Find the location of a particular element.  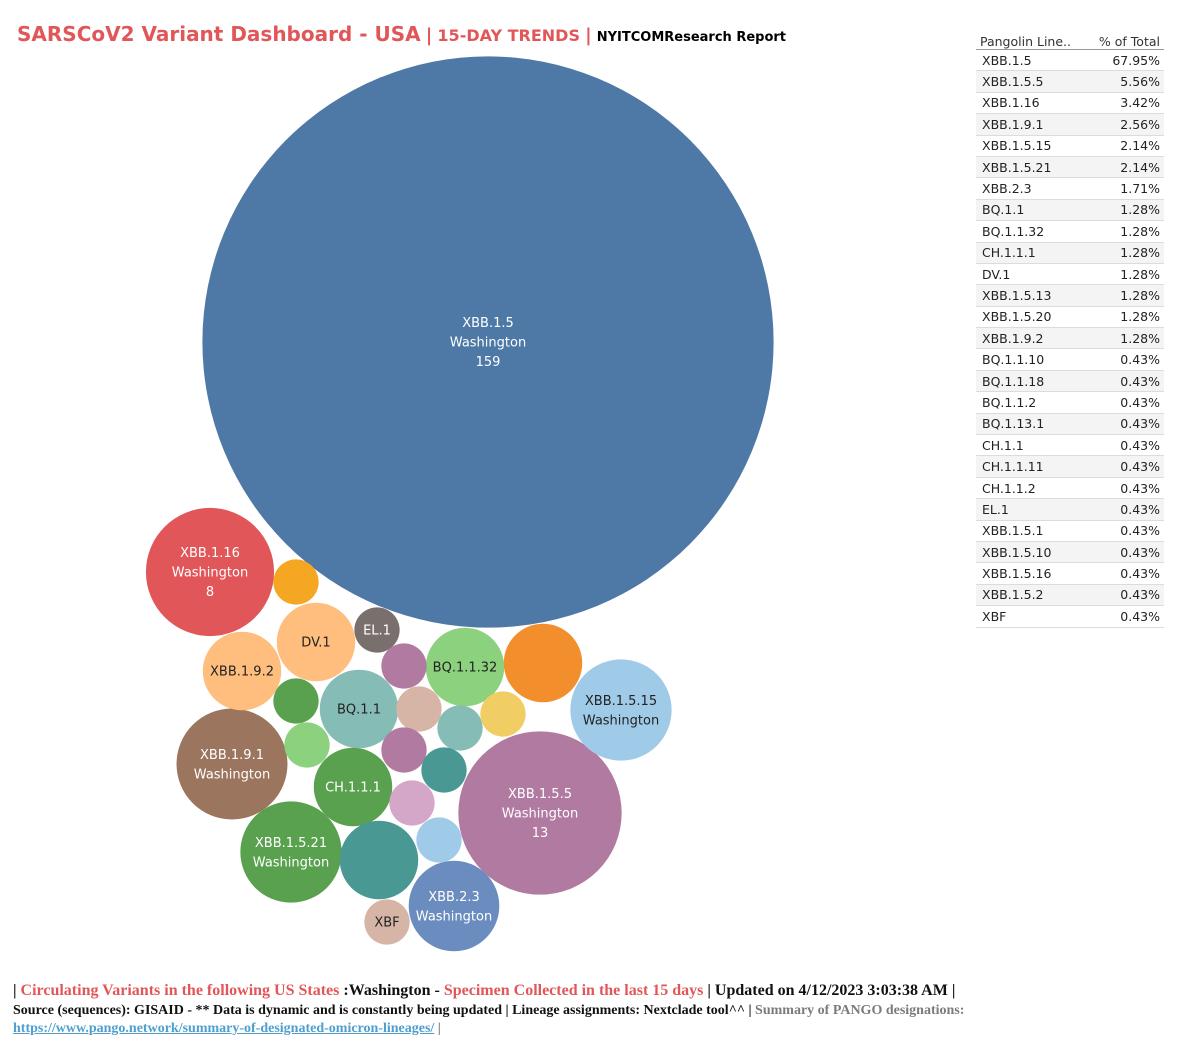

table-row: XBB.1.5.2 0.43% is located at coordinates (1070, 595).